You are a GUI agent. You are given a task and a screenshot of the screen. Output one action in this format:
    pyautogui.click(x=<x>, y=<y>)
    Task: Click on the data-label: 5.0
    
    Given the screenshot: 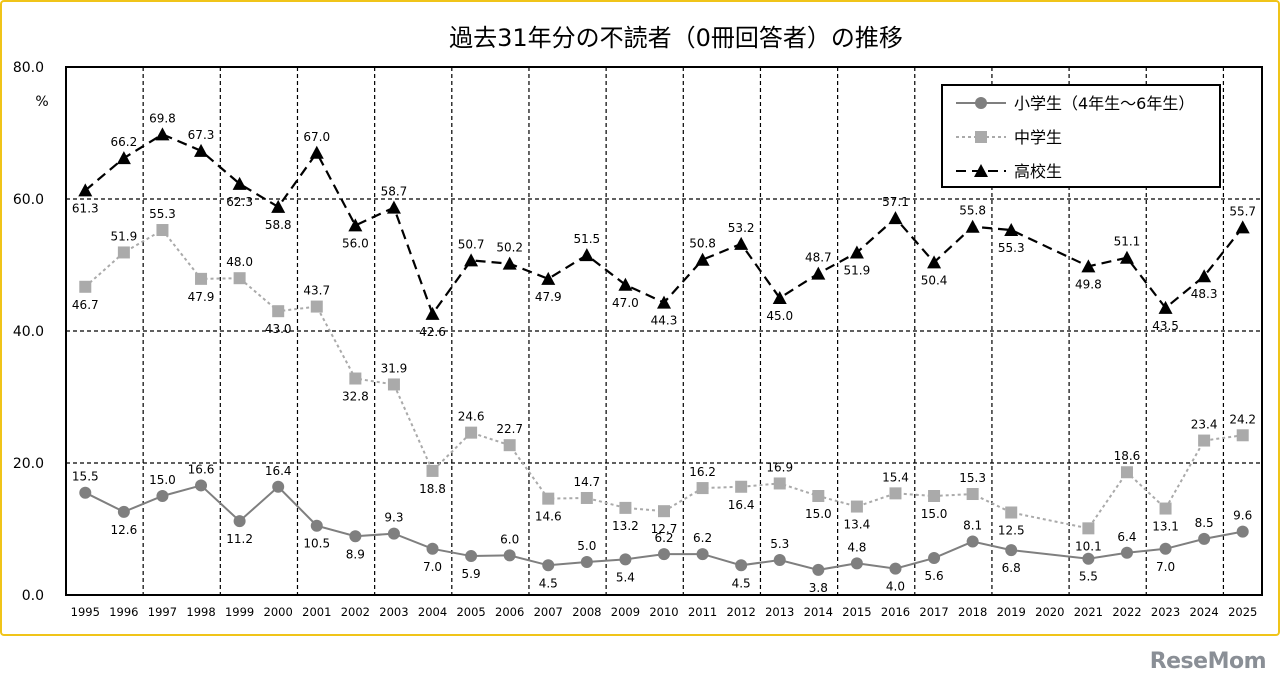 What is the action you would take?
    pyautogui.click(x=586, y=546)
    